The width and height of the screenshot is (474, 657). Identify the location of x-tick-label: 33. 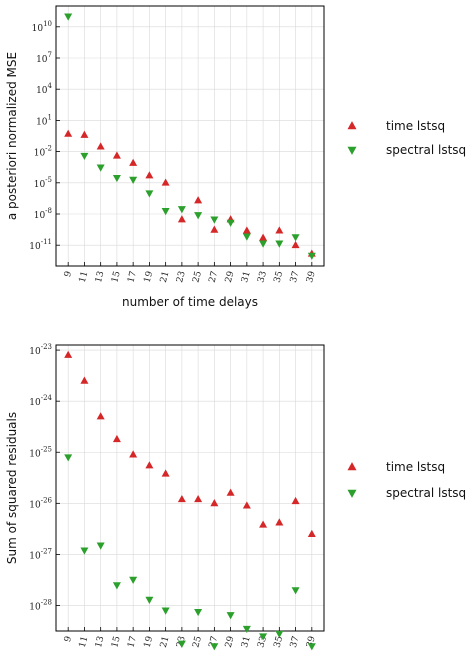
(262, 642).